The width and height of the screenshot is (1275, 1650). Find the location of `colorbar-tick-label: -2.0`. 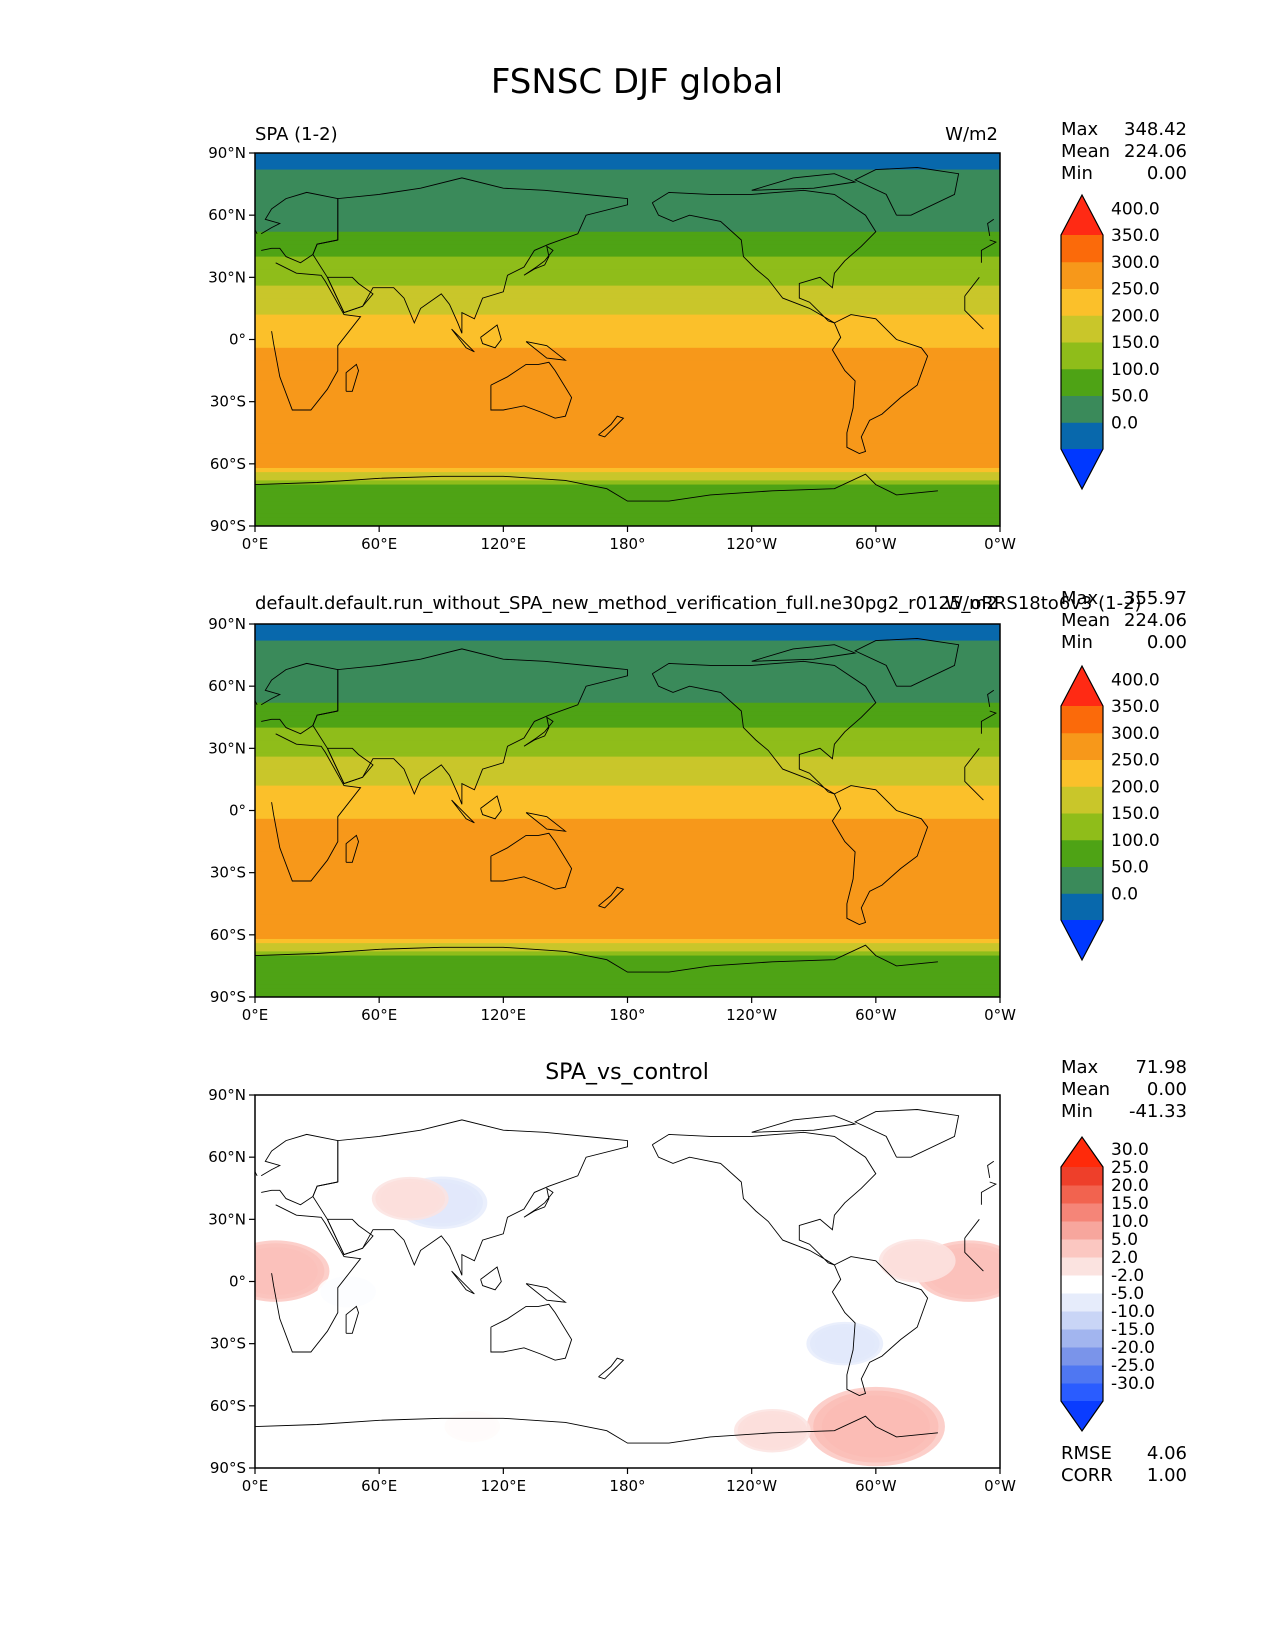

colorbar-tick-label: -2.0 is located at coordinates (1127, 1276).